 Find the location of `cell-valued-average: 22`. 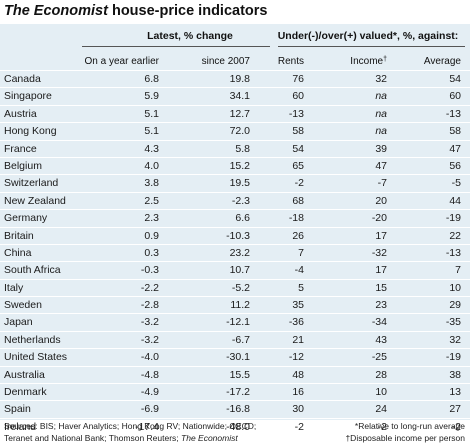

cell-valued-average: 22 is located at coordinates (455, 235).